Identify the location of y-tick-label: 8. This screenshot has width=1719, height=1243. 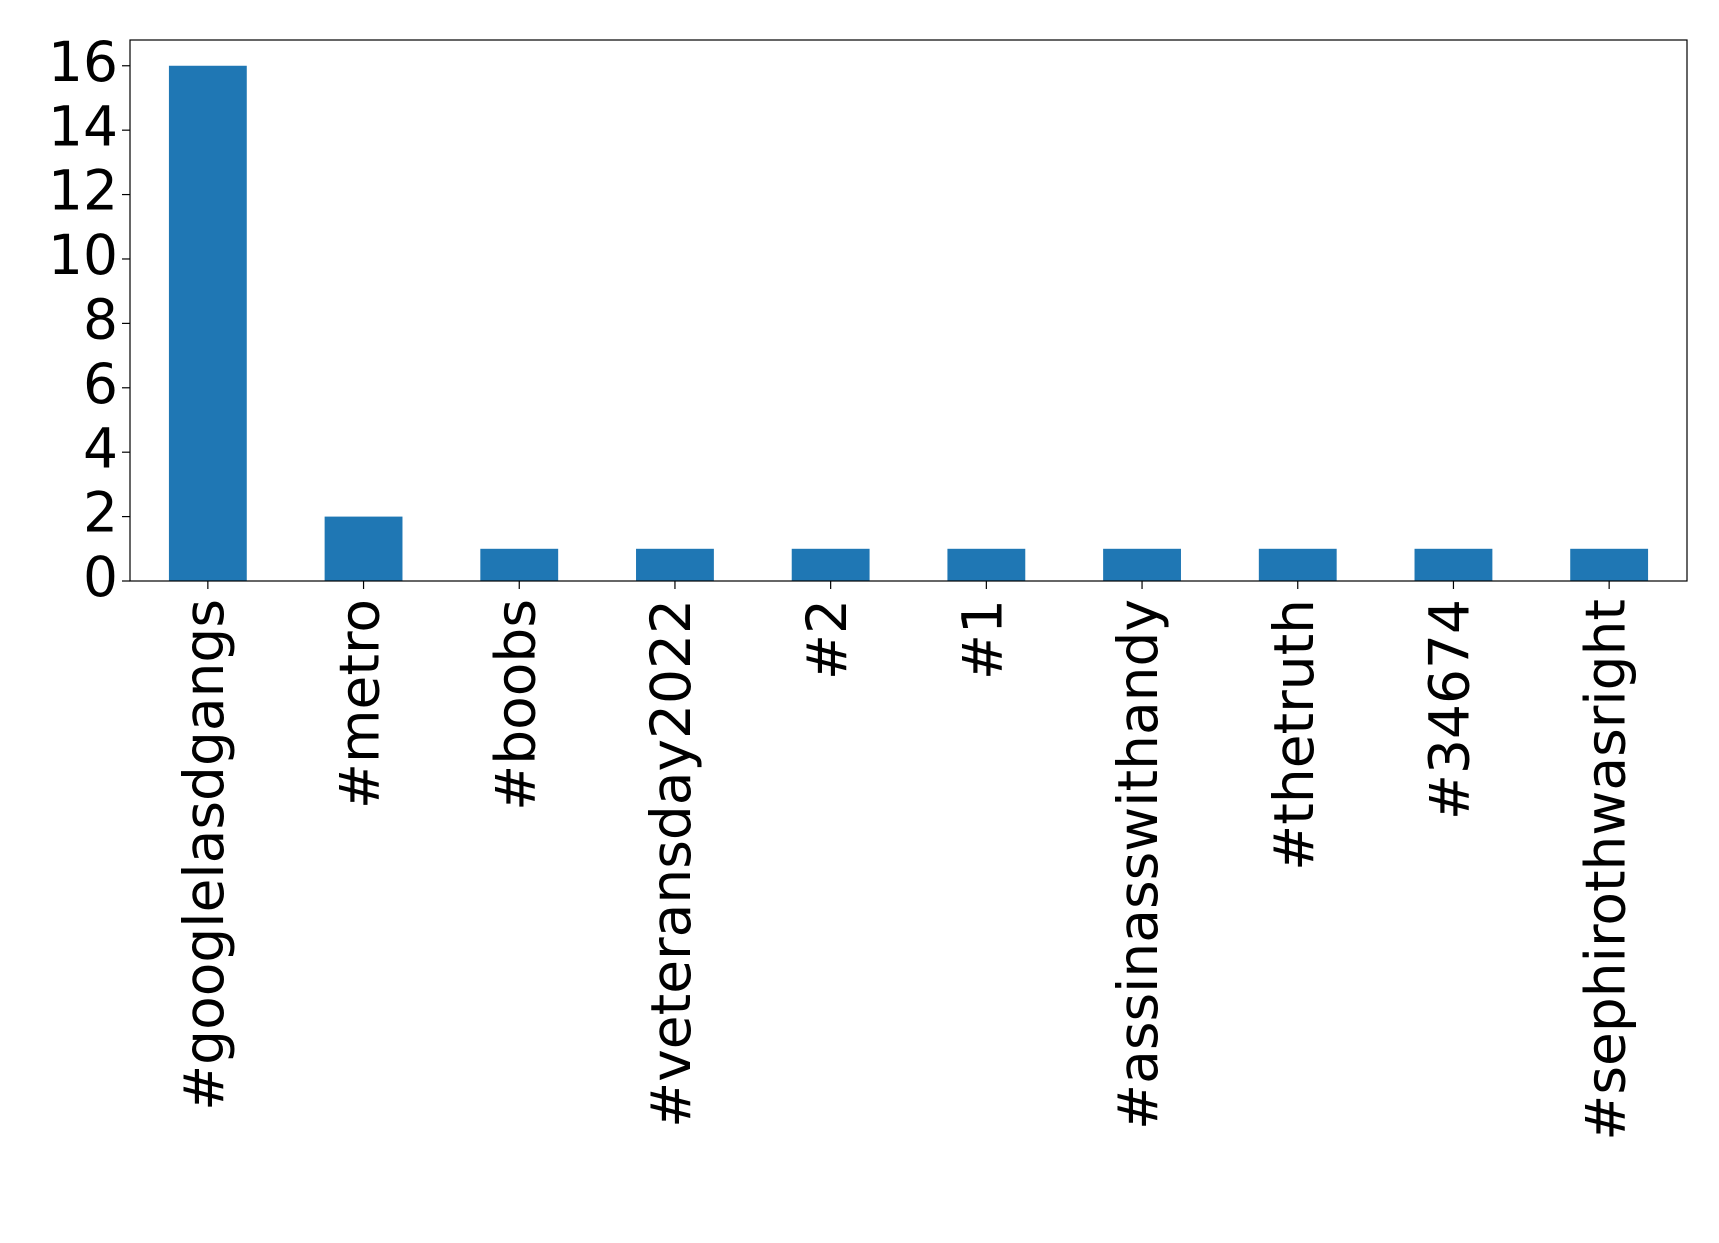
(100, 320).